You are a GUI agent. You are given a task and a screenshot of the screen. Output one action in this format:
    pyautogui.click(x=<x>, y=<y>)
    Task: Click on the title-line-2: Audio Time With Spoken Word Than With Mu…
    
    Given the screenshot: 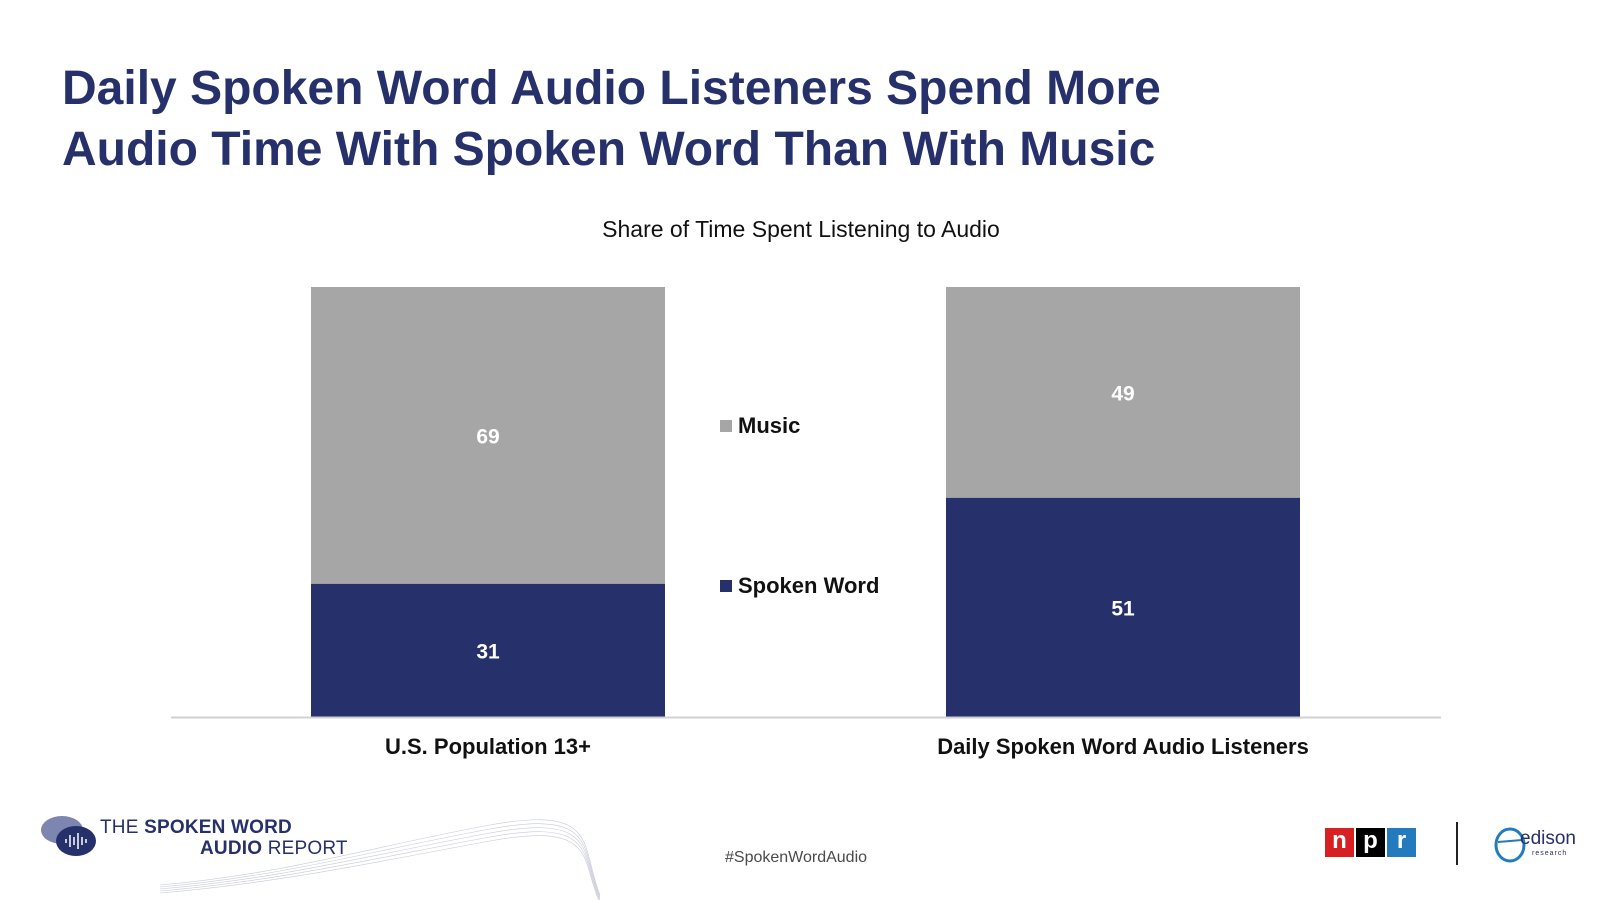 What is the action you would take?
    pyautogui.click(x=609, y=149)
    